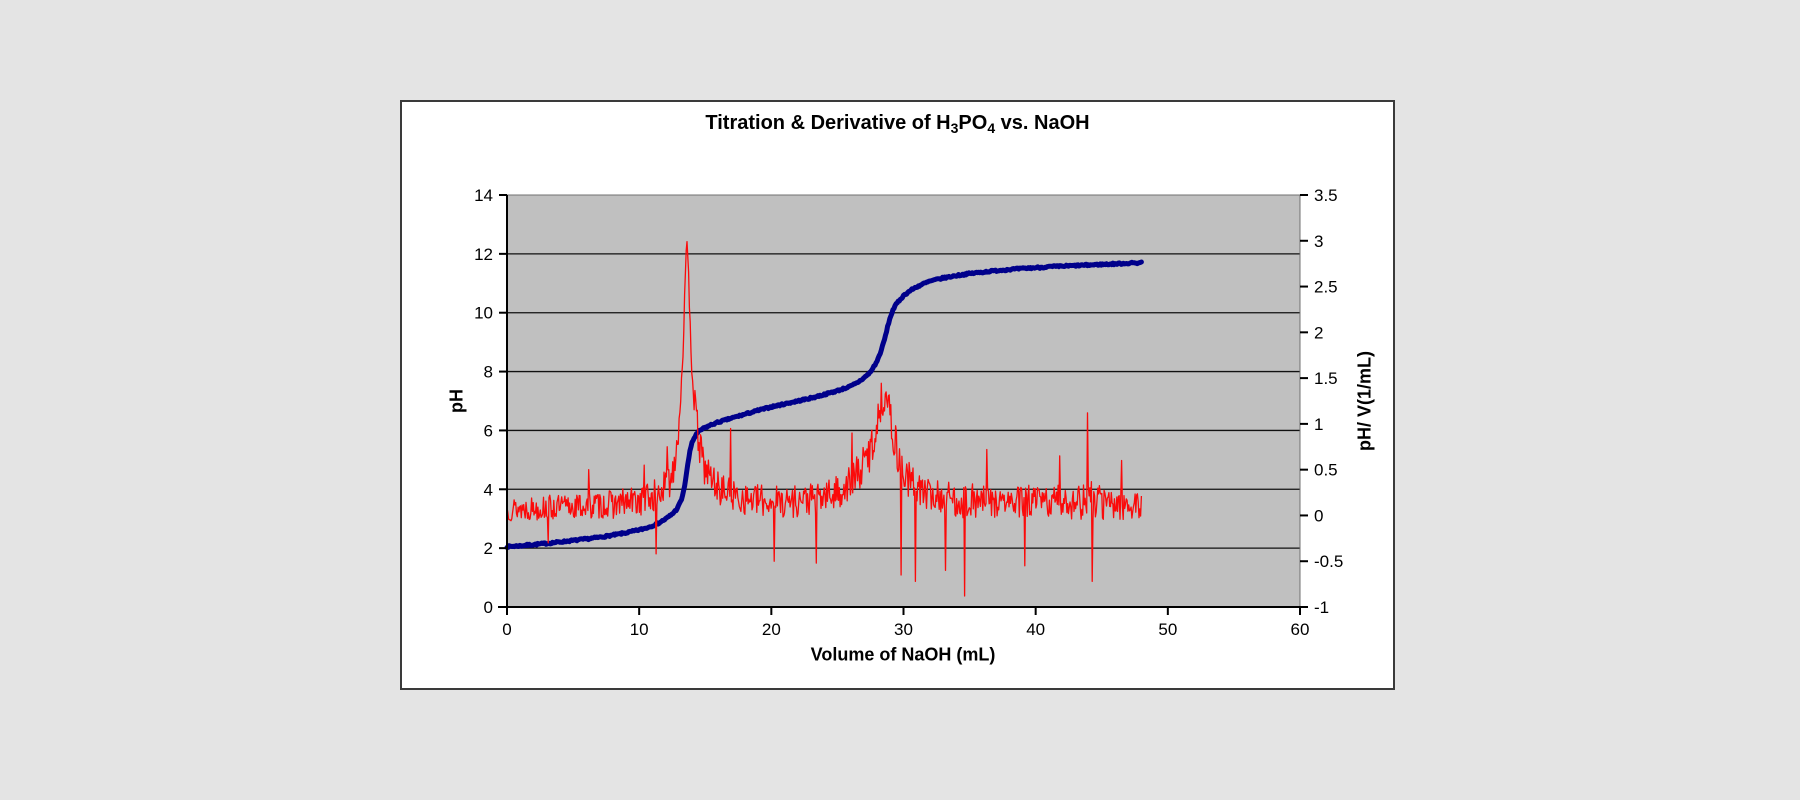 The height and width of the screenshot is (800, 1800). I want to click on y-left-tick-label: 2, so click(488, 548).